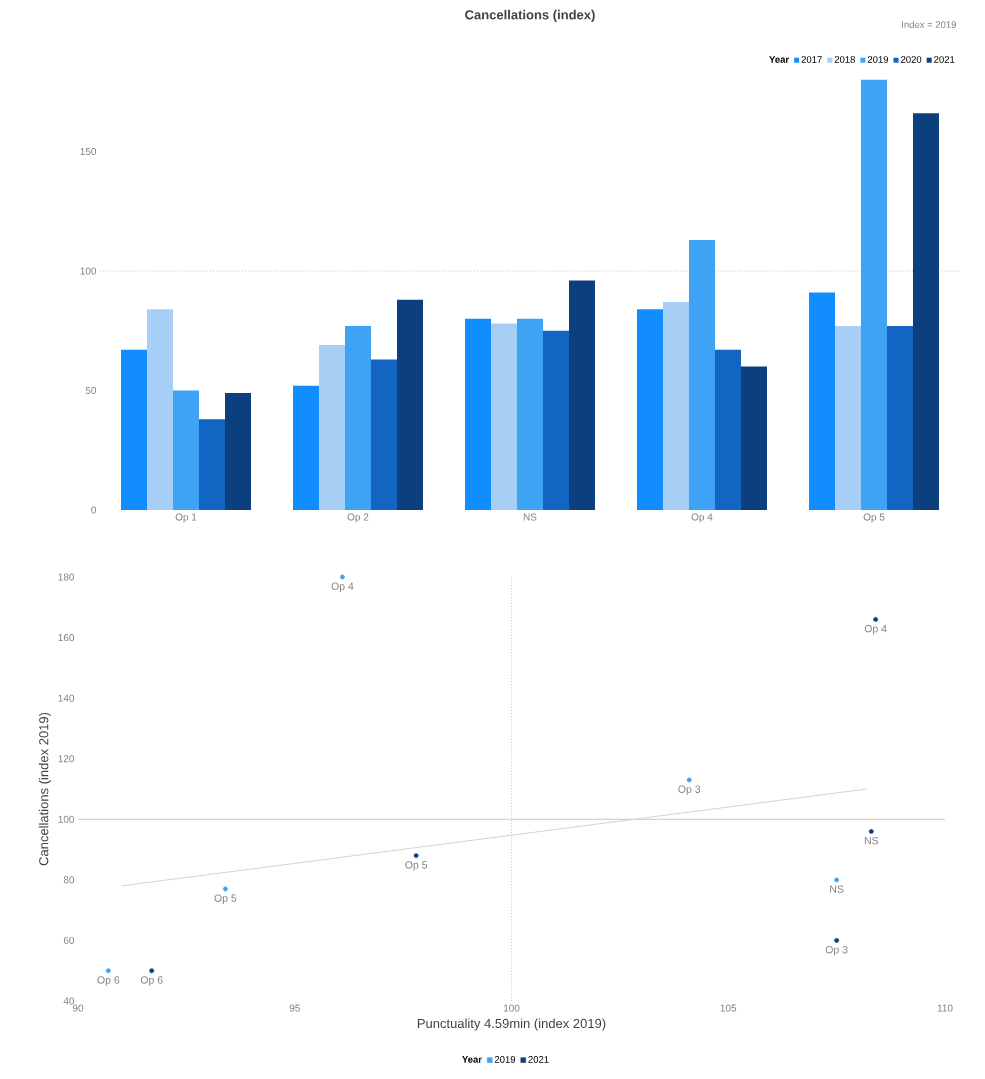 The height and width of the screenshot is (1079, 985). What do you see at coordinates (702, 518) in the screenshot?
I see `x-tick-label: Op 4` at bounding box center [702, 518].